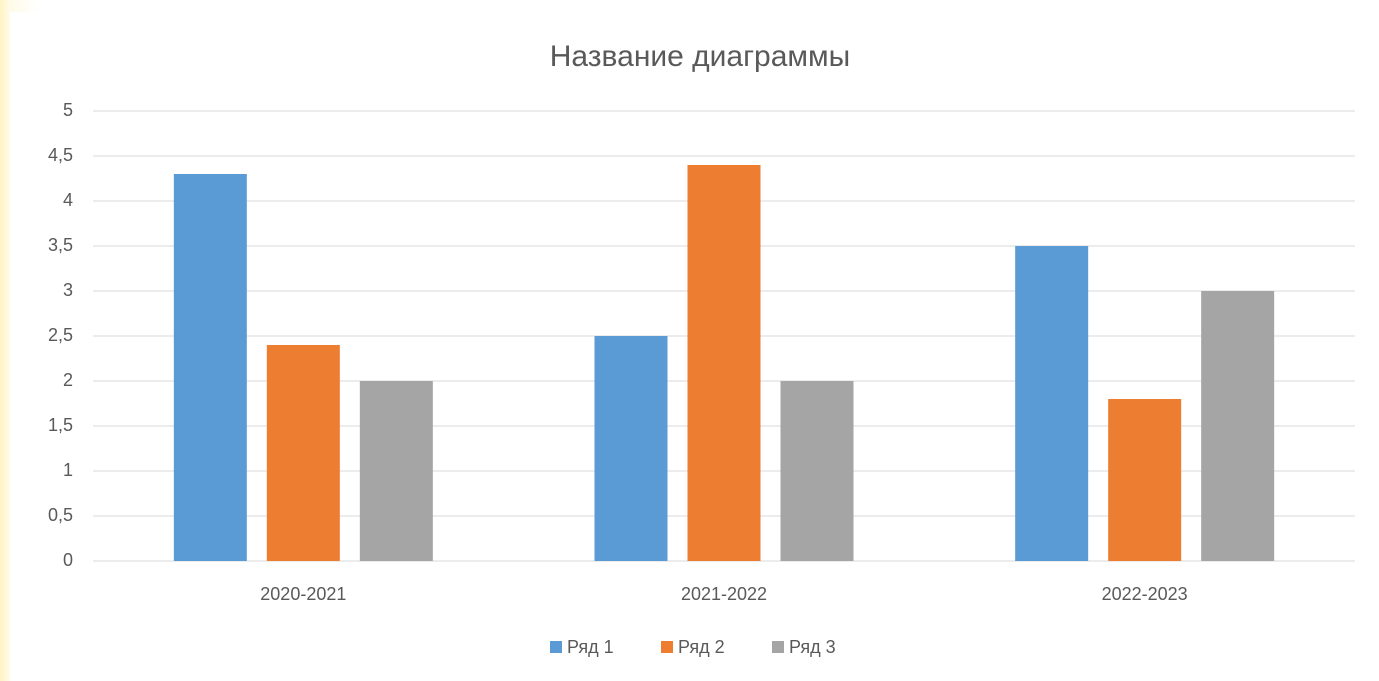 The height and width of the screenshot is (681, 1379). Describe the element at coordinates (724, 594) in the screenshot. I see `x-tick-label: 2021-2022` at that location.